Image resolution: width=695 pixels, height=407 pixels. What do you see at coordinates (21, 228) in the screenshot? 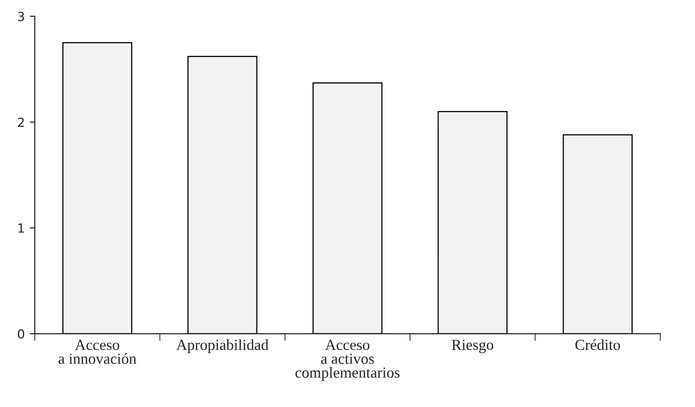
I see `y-tick-label: 1` at bounding box center [21, 228].